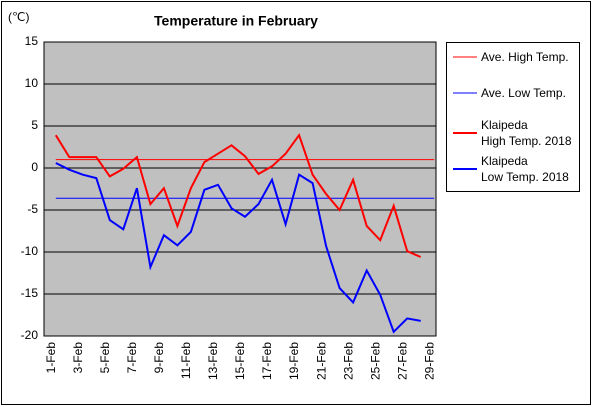 The height and width of the screenshot is (407, 593). Describe the element at coordinates (32, 41) in the screenshot. I see `y-tick-label: 15` at that location.